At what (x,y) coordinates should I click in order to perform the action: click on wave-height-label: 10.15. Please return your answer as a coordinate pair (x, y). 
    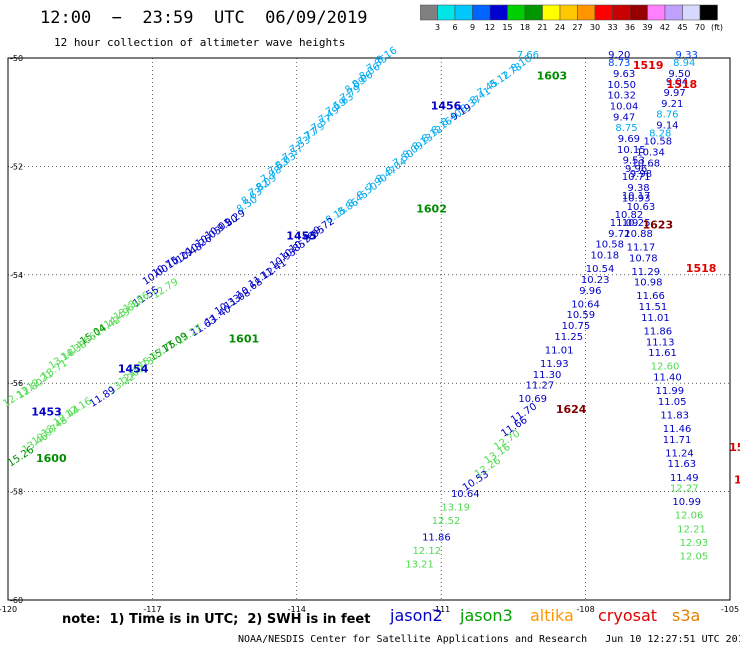
    Looking at the image, I should click on (631, 150).